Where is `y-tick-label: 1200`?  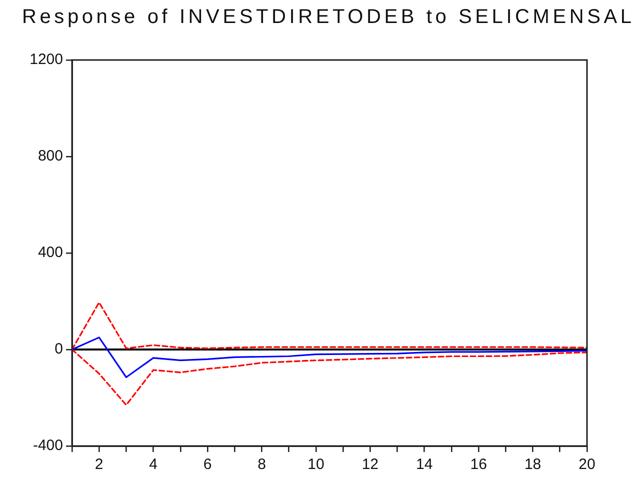 y-tick-label: 1200 is located at coordinates (46, 59).